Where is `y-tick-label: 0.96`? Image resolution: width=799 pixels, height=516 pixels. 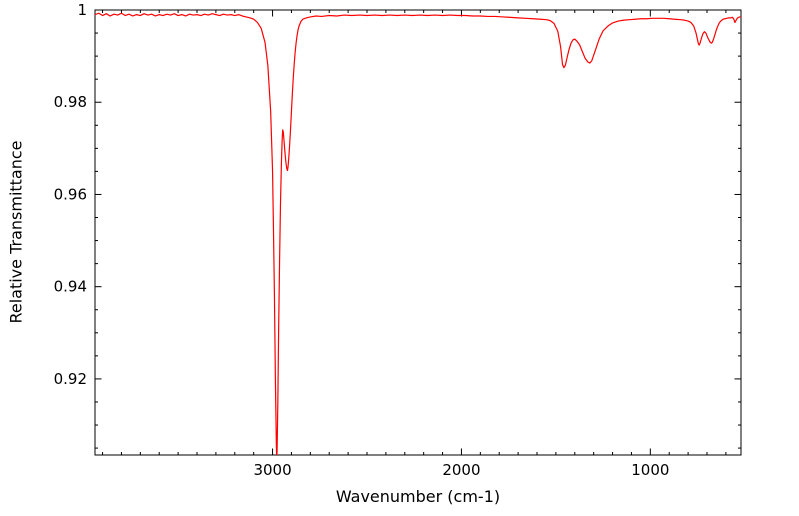
y-tick-label: 0.96 is located at coordinates (70, 194).